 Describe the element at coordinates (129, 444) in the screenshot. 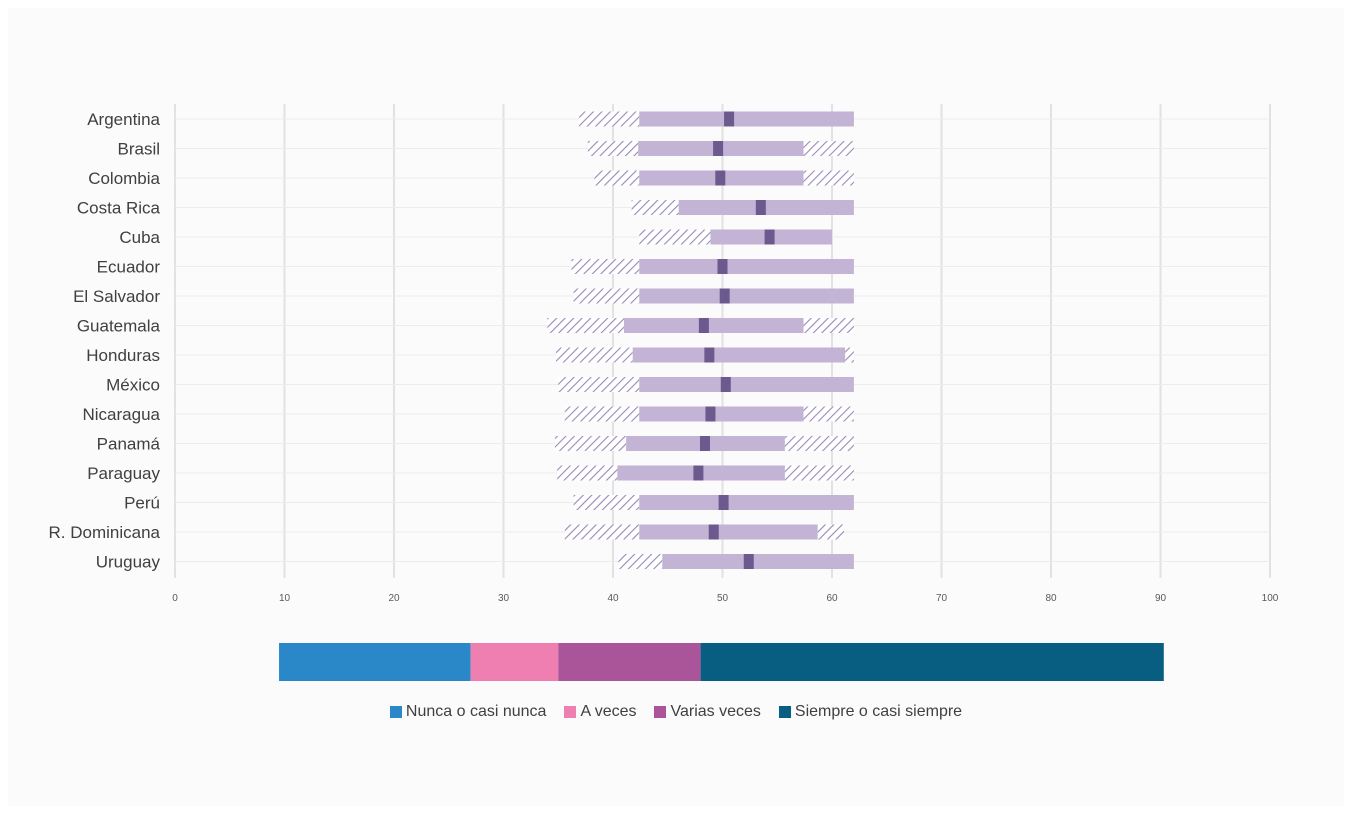

I see `category-label: Panamá` at that location.